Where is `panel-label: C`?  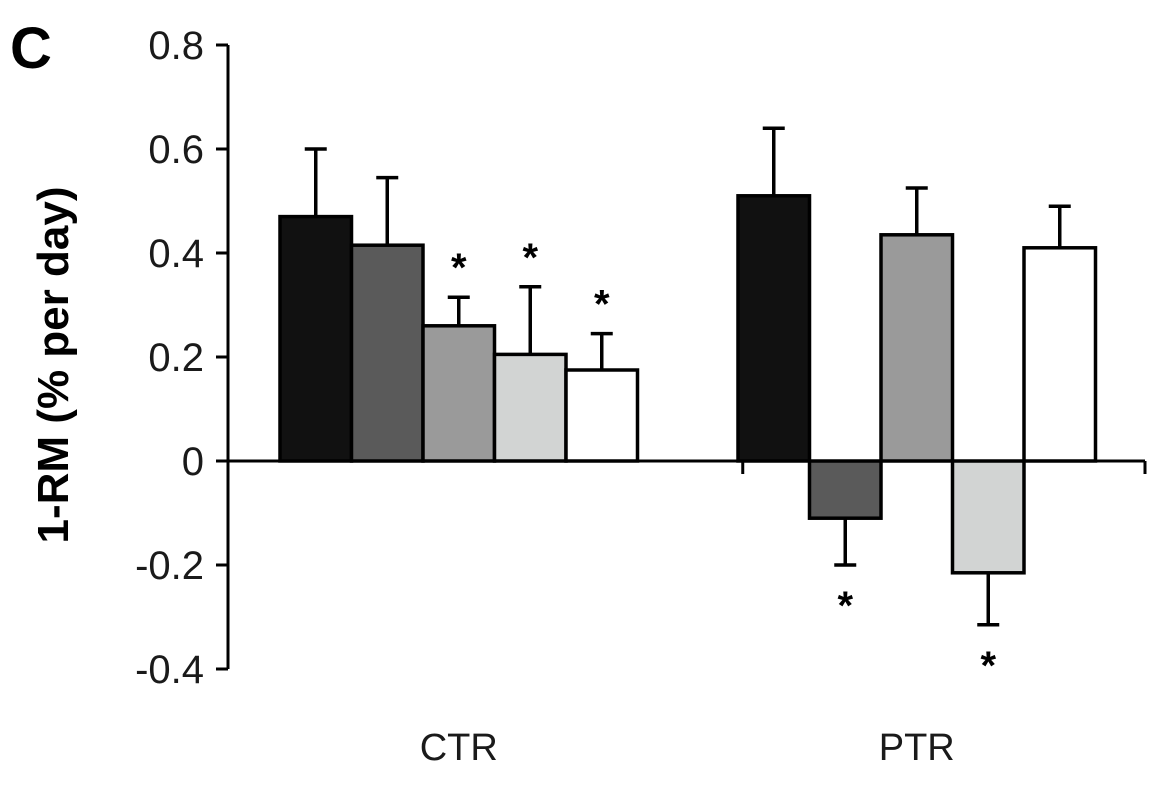
panel-label: C is located at coordinates (31, 48).